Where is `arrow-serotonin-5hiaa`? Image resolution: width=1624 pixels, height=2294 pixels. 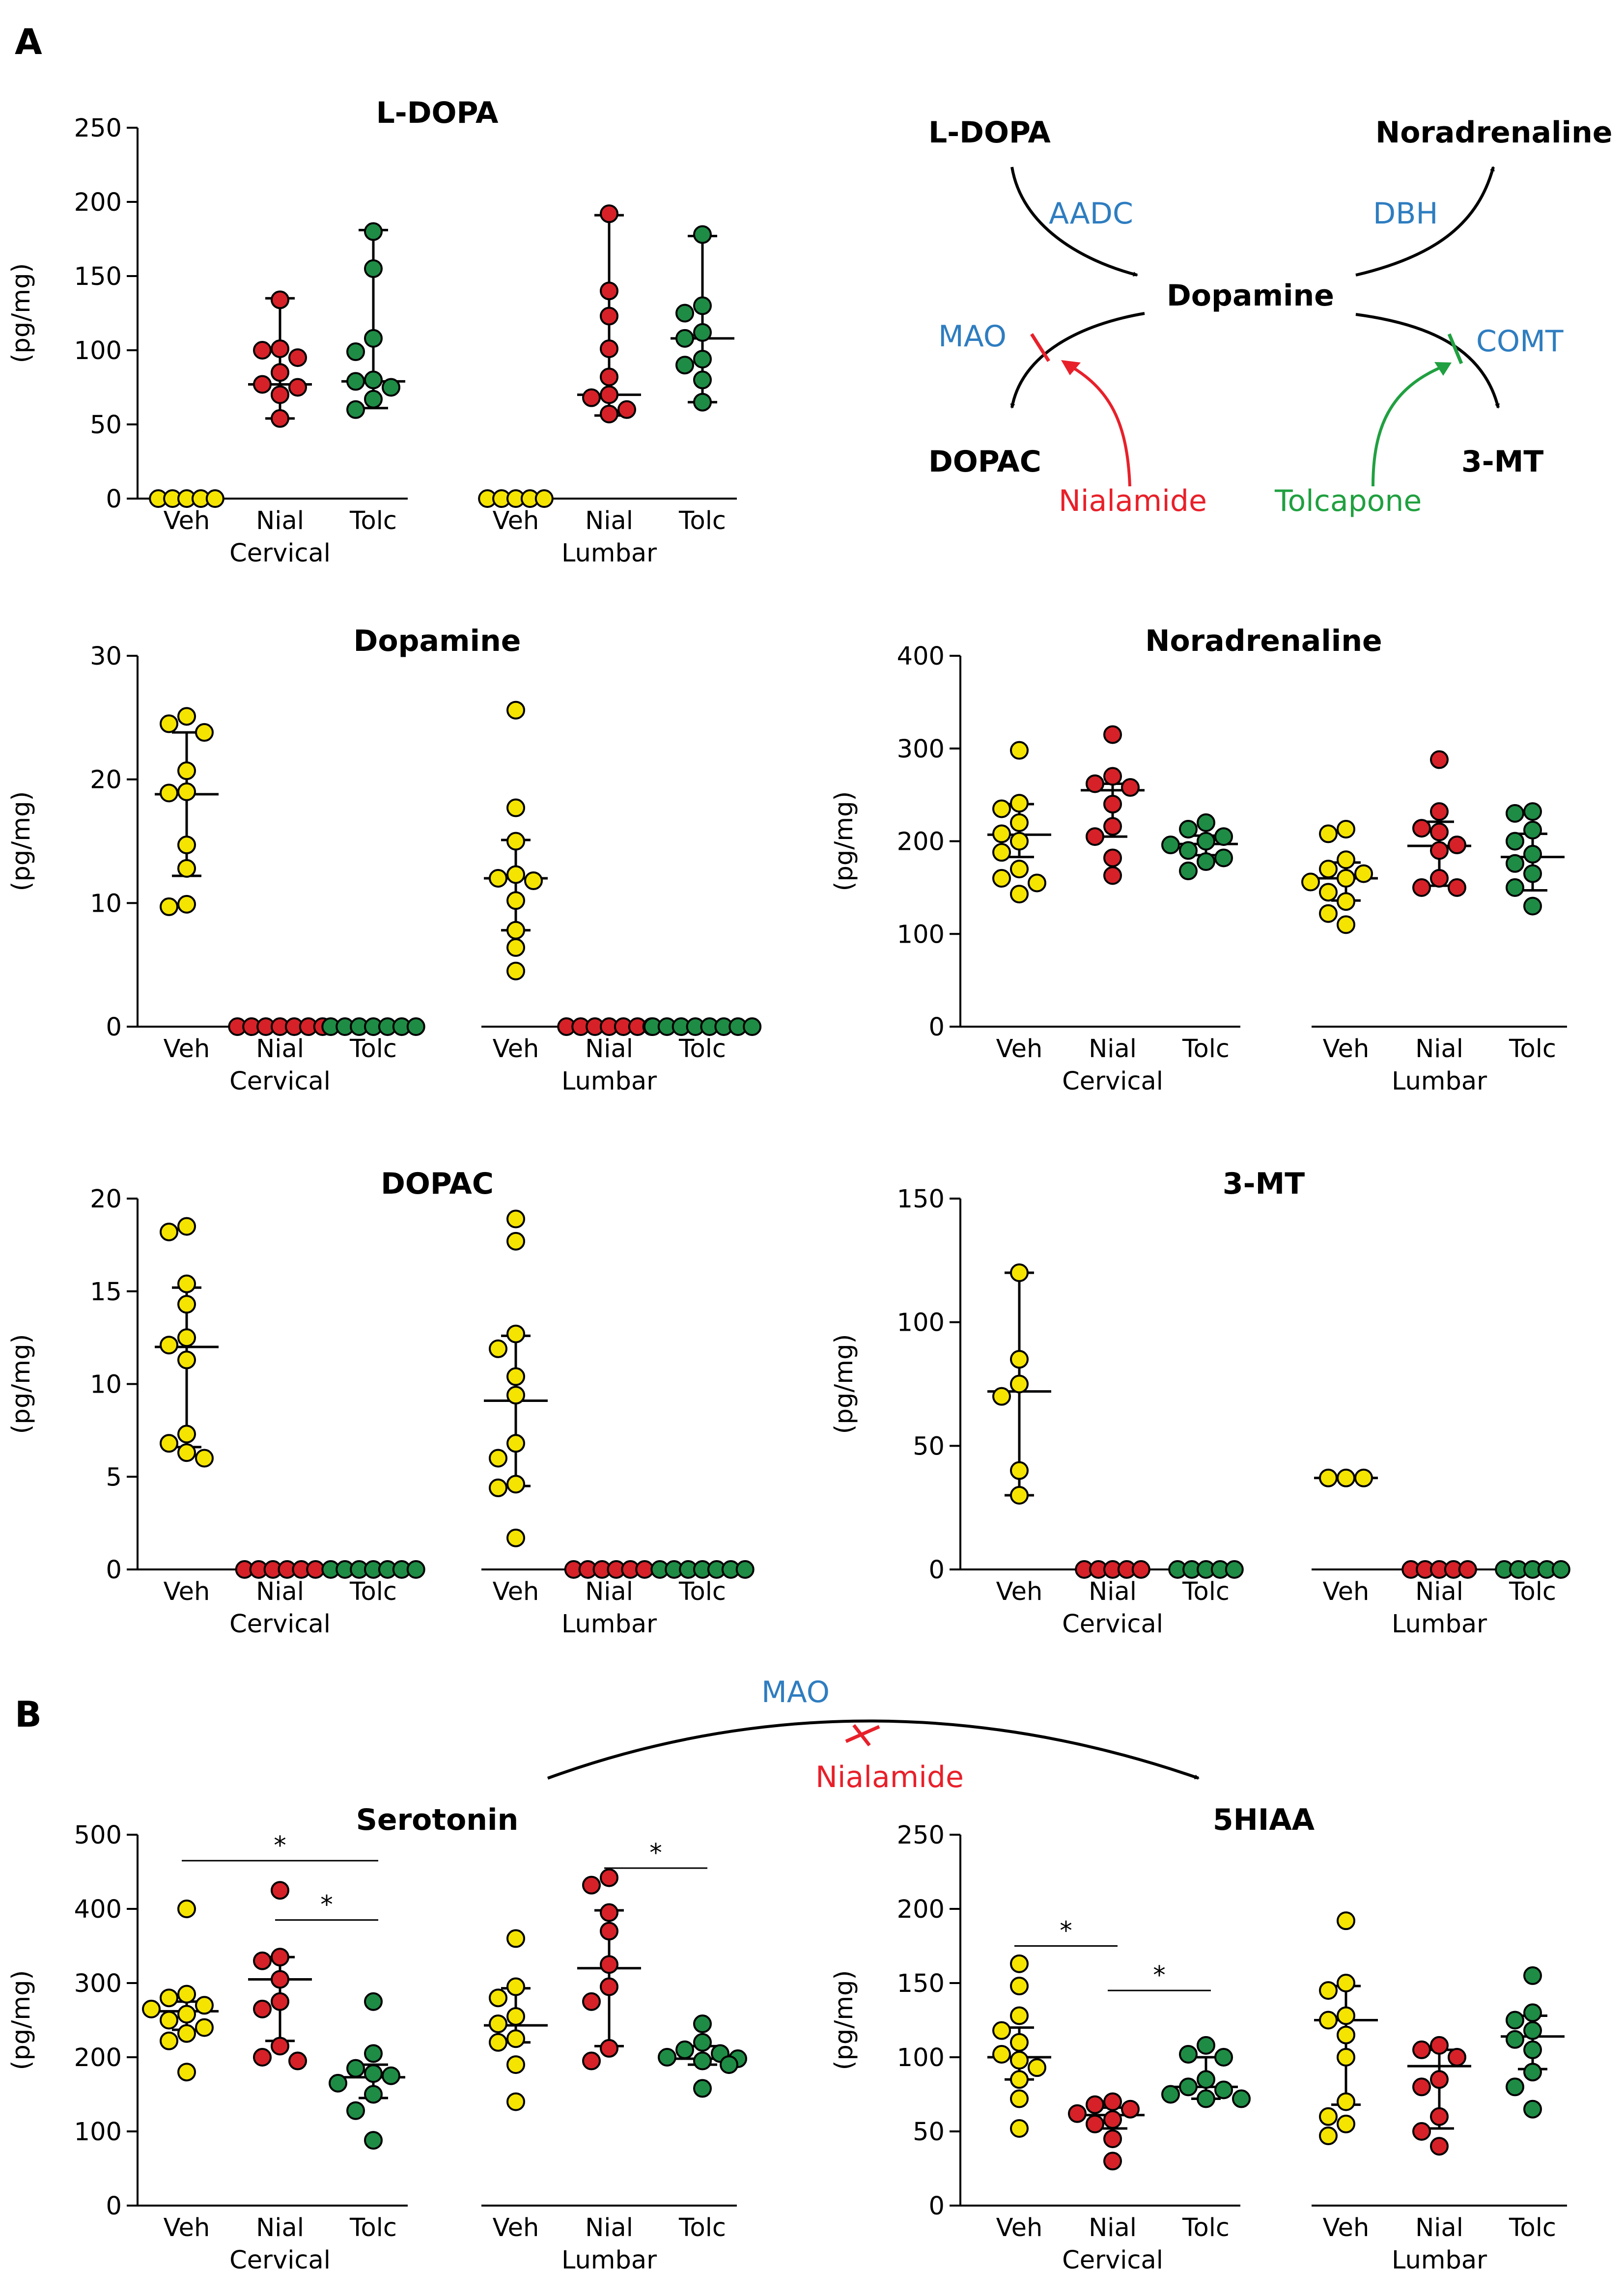
arrow-serotonin-5hiaa is located at coordinates (873, 1749).